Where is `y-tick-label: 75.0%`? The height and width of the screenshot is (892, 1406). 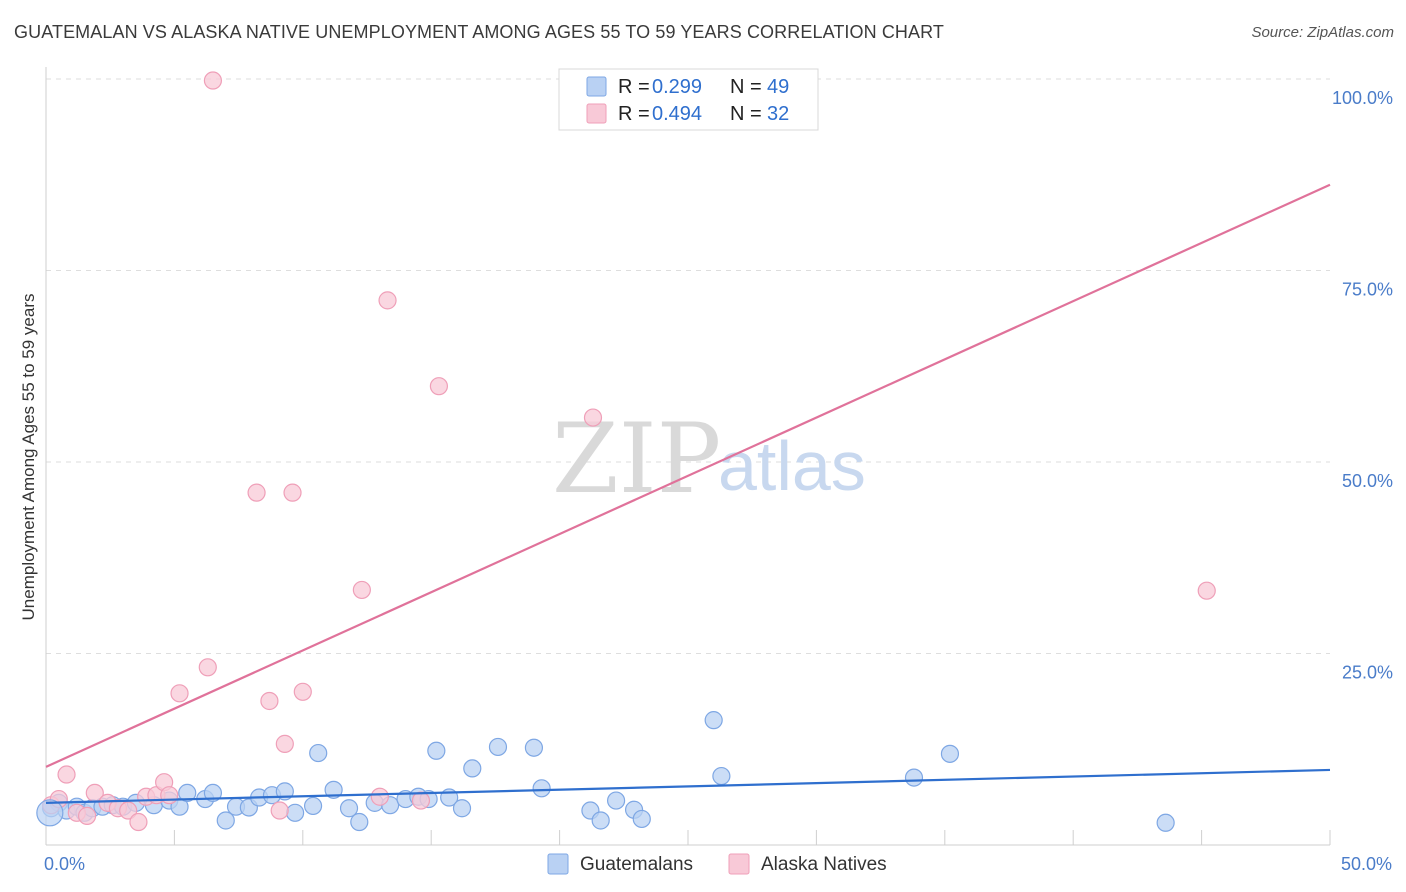 y-tick-label: 75.0% is located at coordinates (1367, 290).